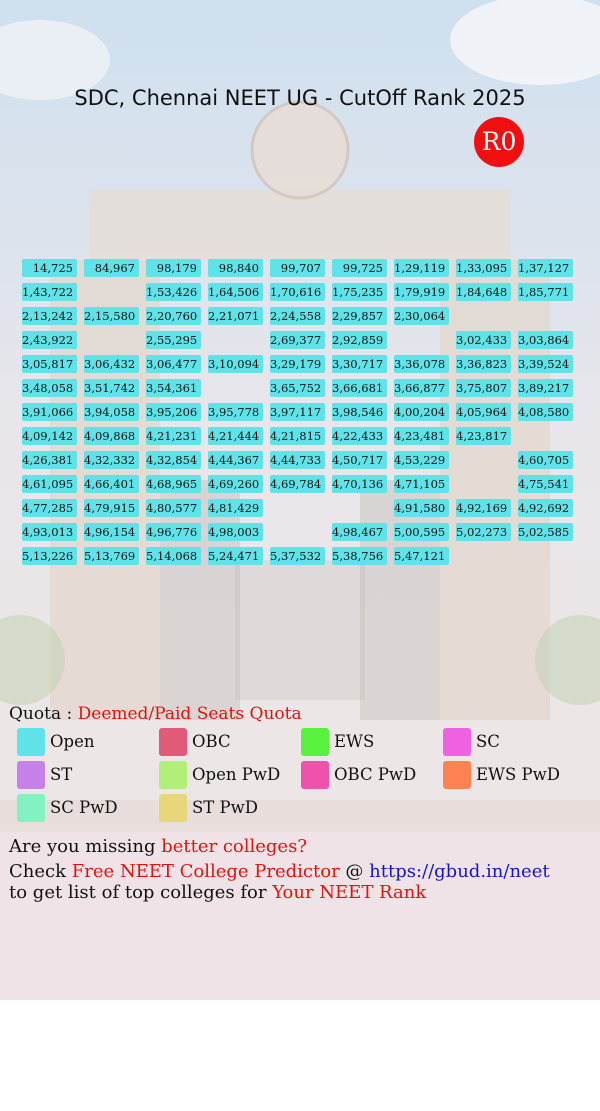 This screenshot has height=1111, width=600. I want to click on rank-cell: 5,14,068, so click(173, 556).